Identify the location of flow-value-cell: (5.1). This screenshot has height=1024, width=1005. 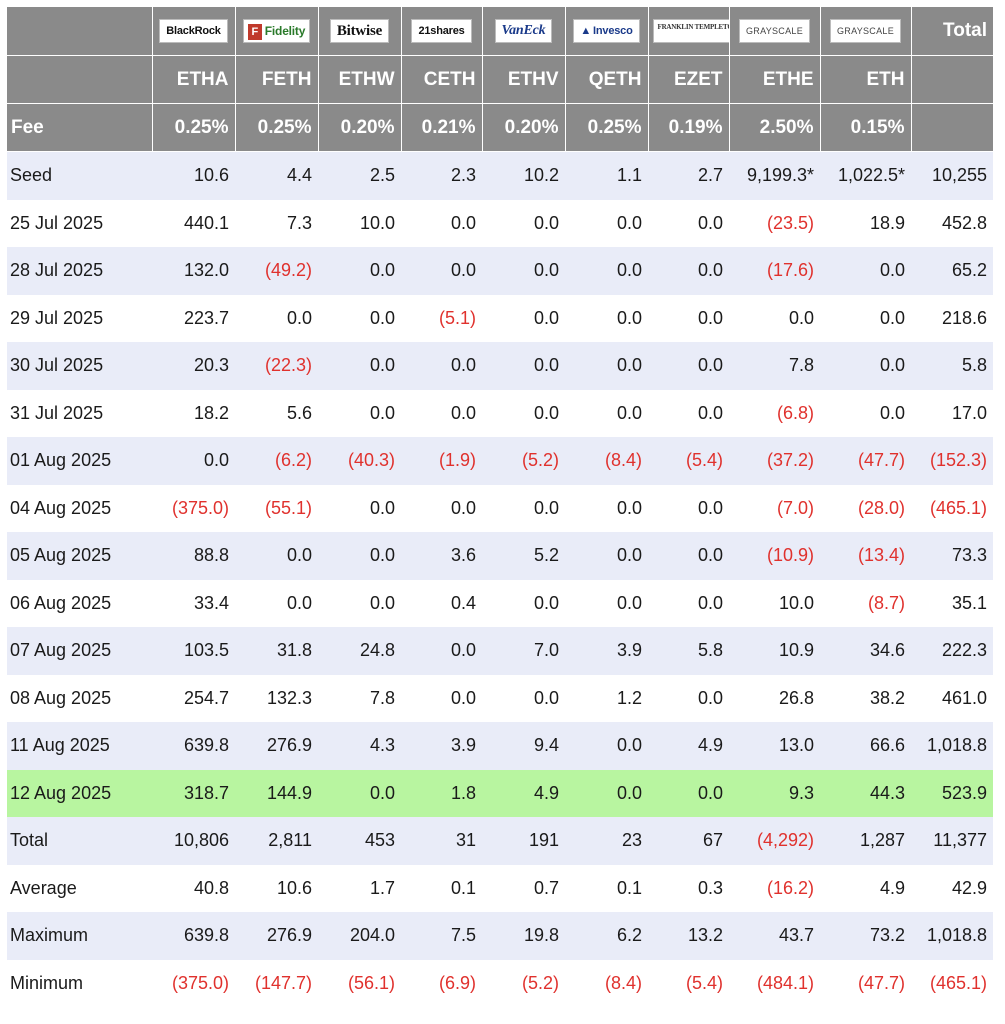
(441, 318).